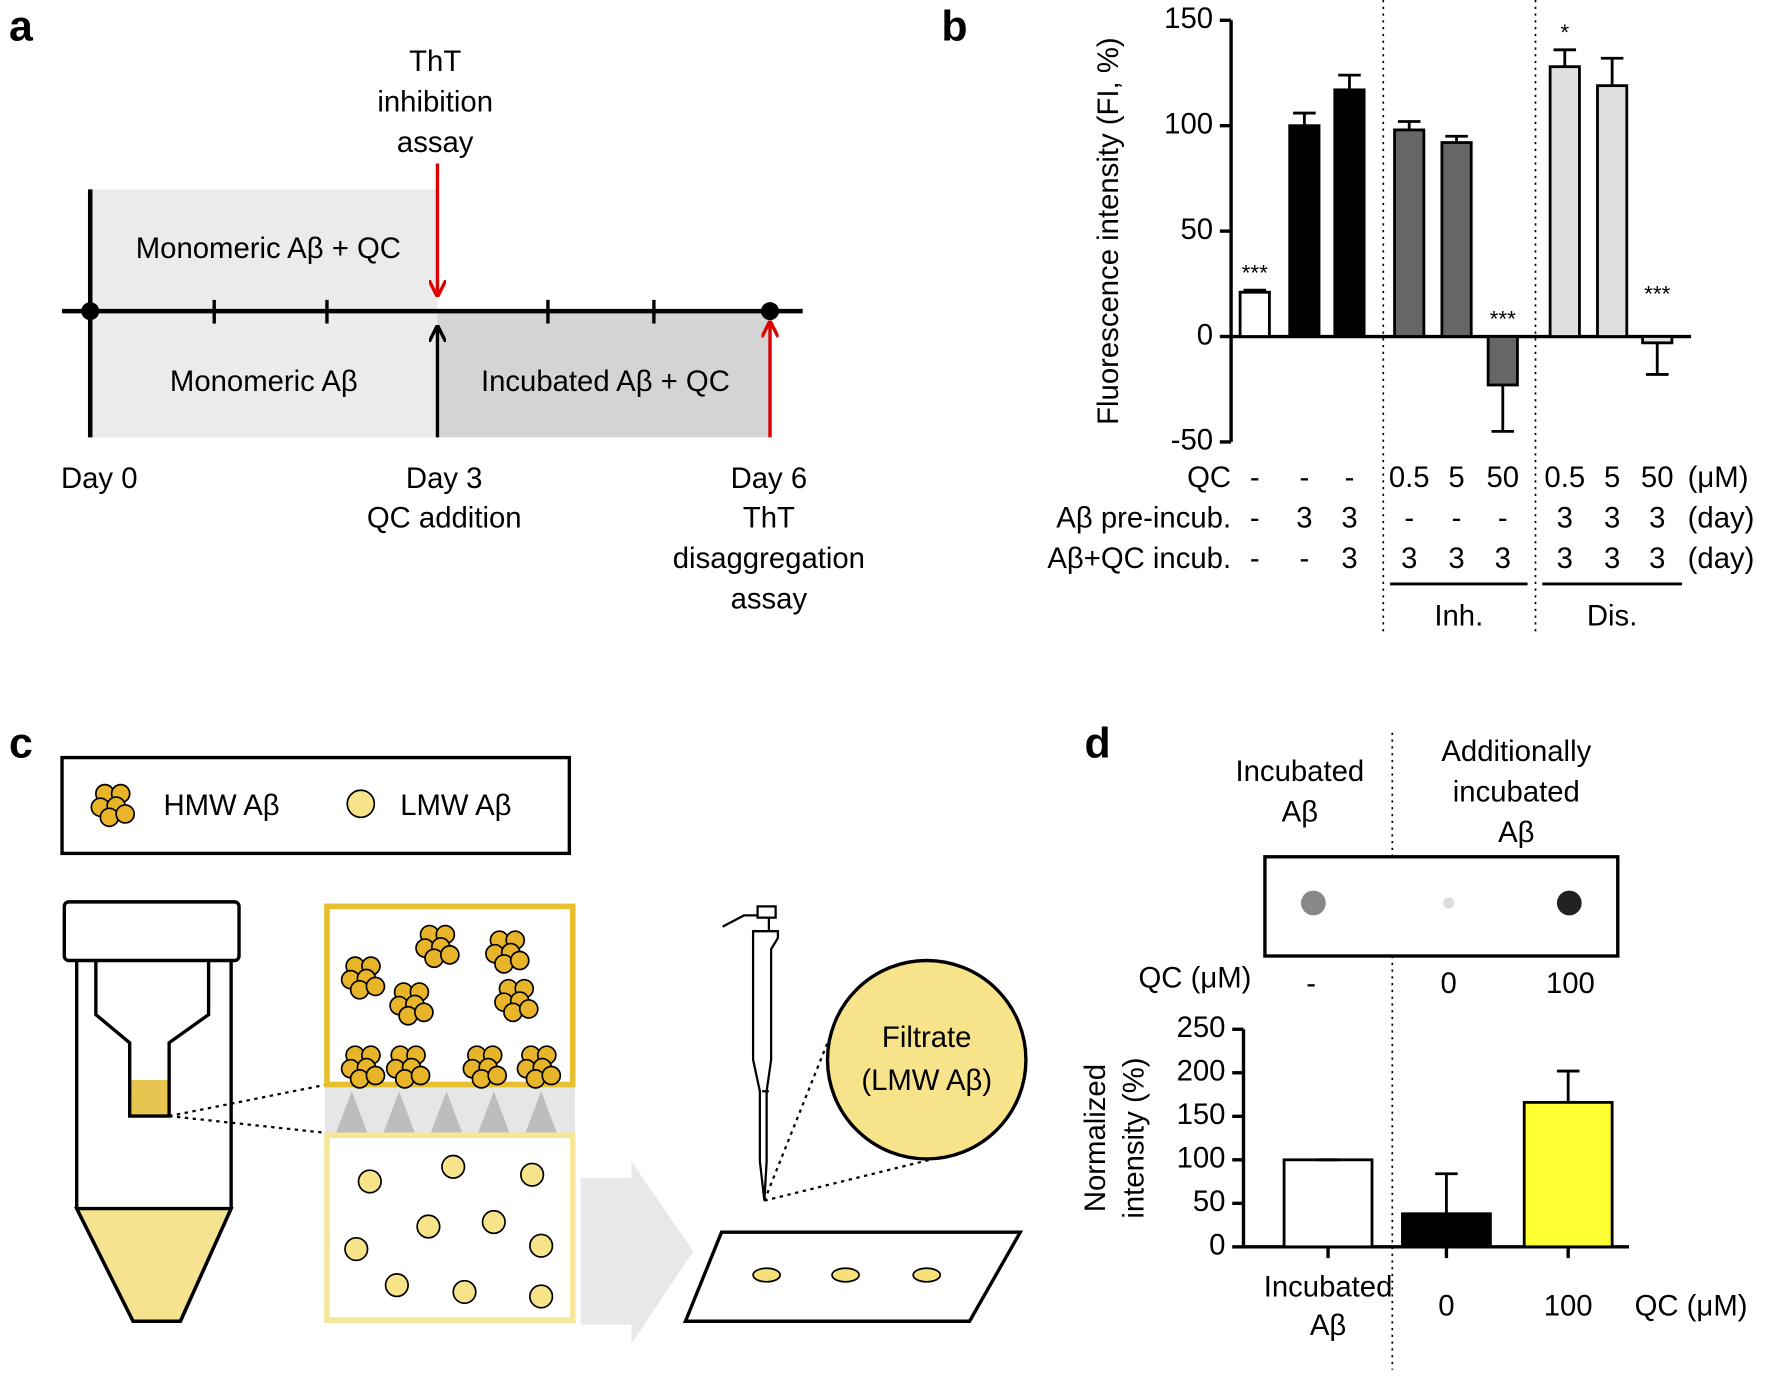  Describe the element at coordinates (1328, 1305) in the screenshot. I see `x-tick-label: Incubated Aβ` at that location.